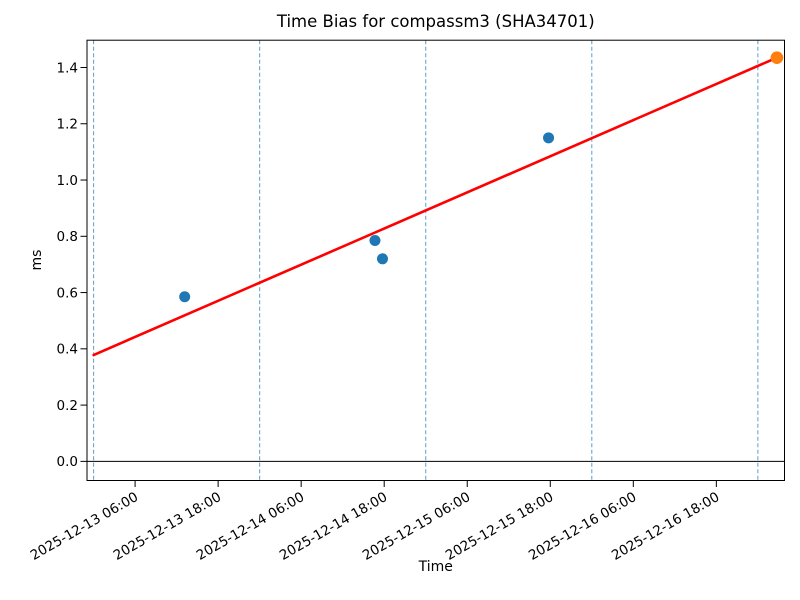  What do you see at coordinates (37, 260) in the screenshot?
I see `y-axis-label: ms` at bounding box center [37, 260].